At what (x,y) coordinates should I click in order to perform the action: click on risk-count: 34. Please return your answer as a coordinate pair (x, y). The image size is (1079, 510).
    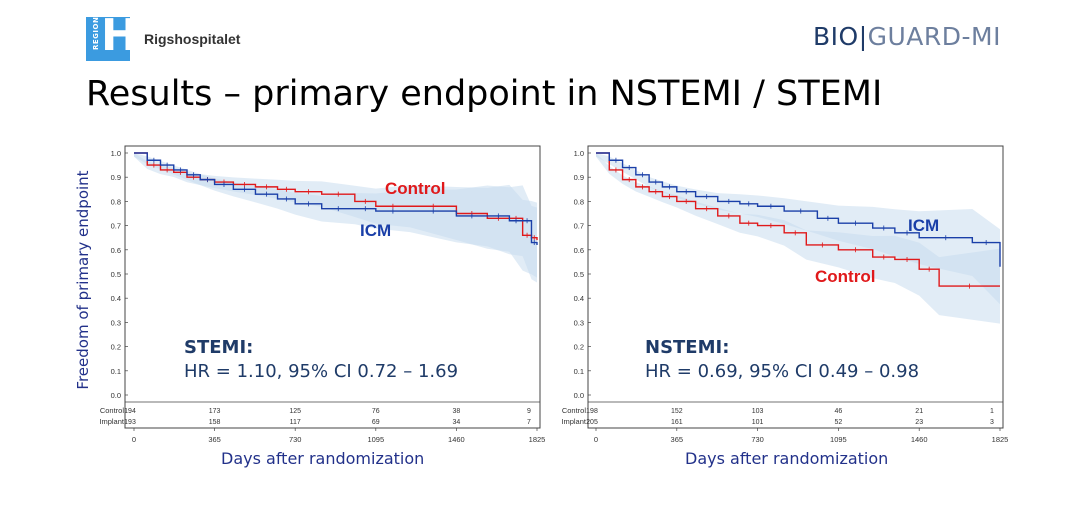
    Looking at the image, I should click on (457, 422).